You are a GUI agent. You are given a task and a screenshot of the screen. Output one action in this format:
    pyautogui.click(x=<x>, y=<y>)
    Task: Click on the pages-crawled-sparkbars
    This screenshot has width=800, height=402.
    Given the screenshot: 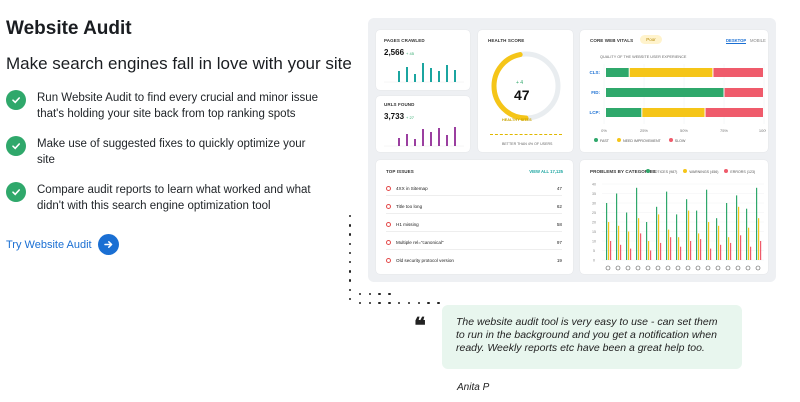 What is the action you would take?
    pyautogui.click(x=424, y=73)
    